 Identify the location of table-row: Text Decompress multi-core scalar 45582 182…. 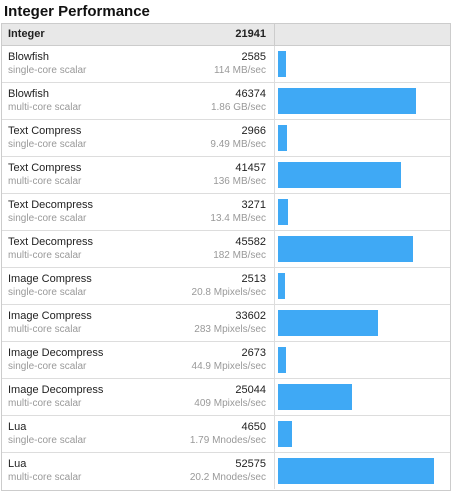
(226, 249).